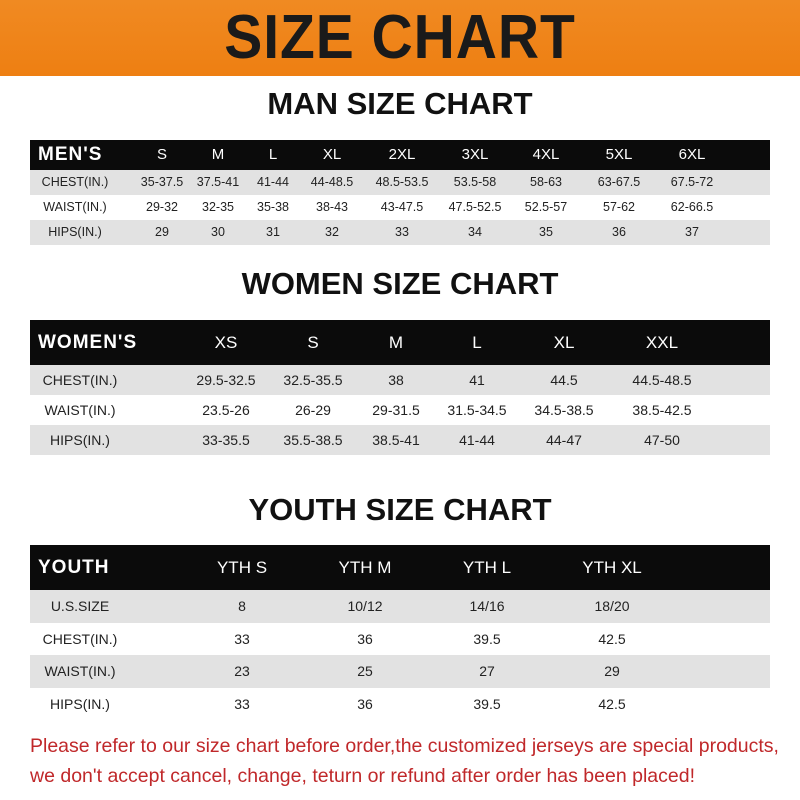 This screenshot has width=800, height=800. Describe the element at coordinates (332, 232) in the screenshot. I see `table-cell: 32` at that location.